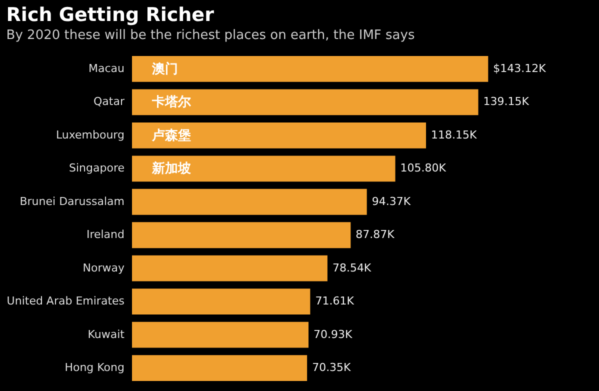  I want to click on y-tick-label: Singapore, so click(97, 168).